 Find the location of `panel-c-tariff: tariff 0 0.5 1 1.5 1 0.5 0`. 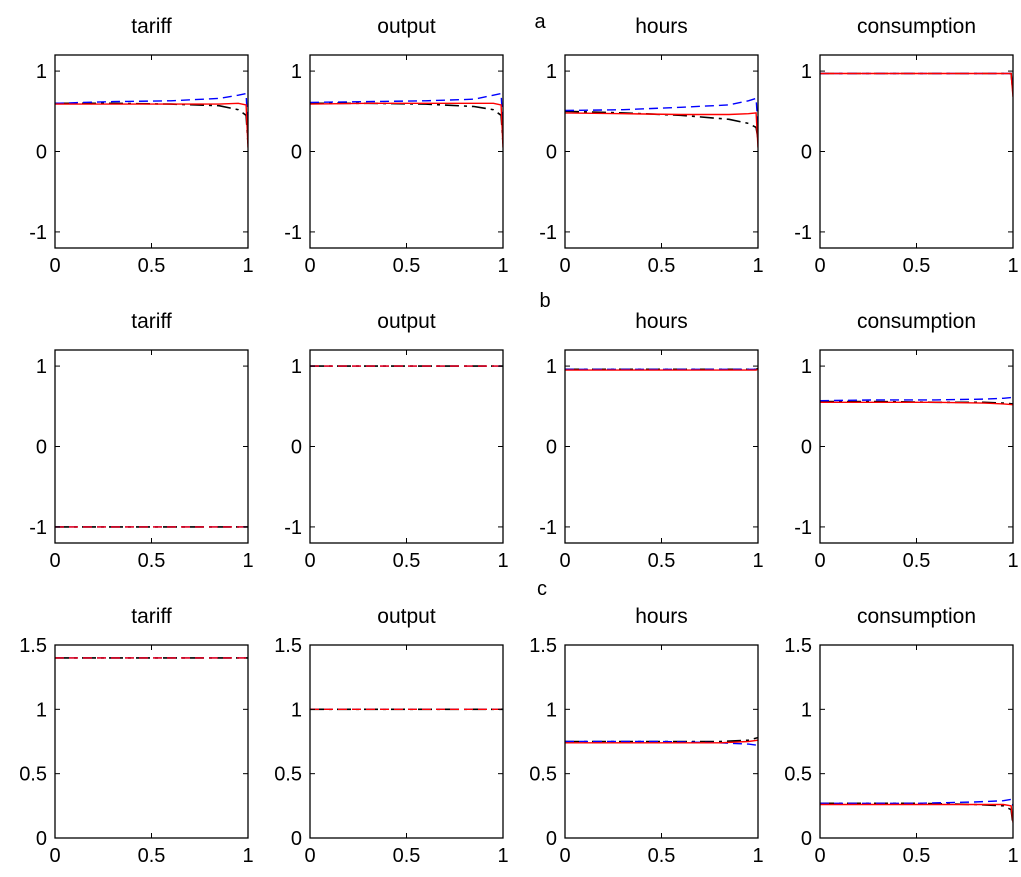

panel-c-tariff: tariff 0 0.5 1 1.5 1 0.5 0 is located at coordinates (136, 736).